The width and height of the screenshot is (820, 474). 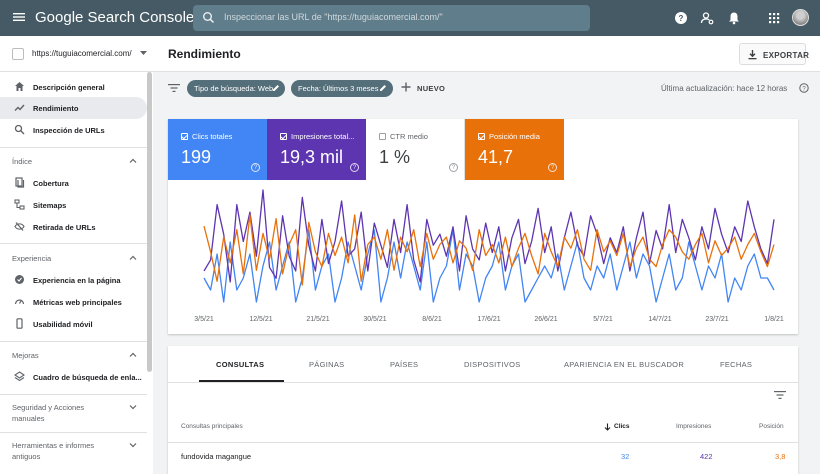 What do you see at coordinates (734, 18) in the screenshot?
I see `notifications-icon` at bounding box center [734, 18].